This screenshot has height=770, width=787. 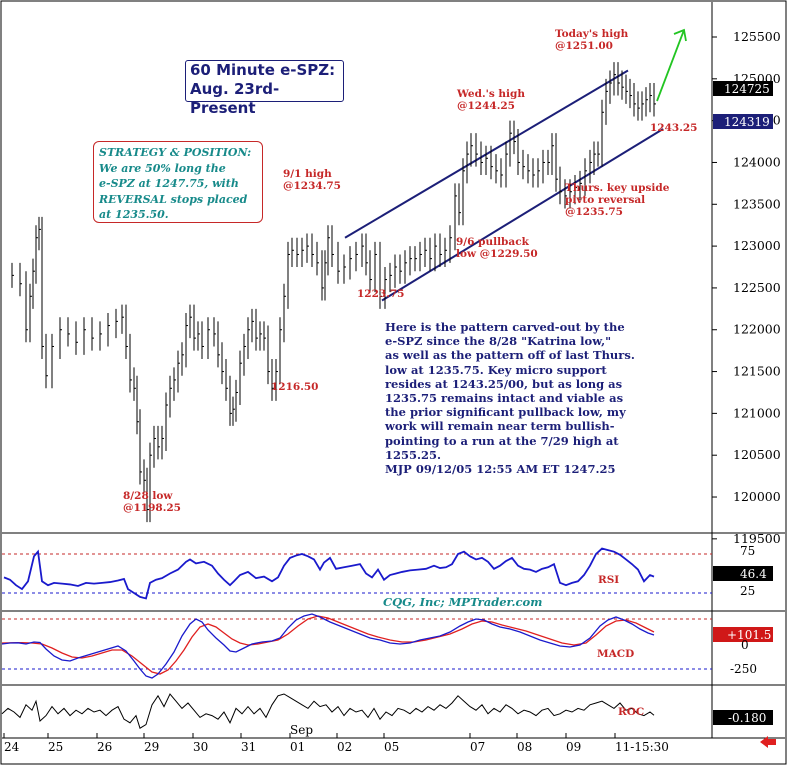 I want to click on macd-tick-label: -250, so click(x=743, y=669).